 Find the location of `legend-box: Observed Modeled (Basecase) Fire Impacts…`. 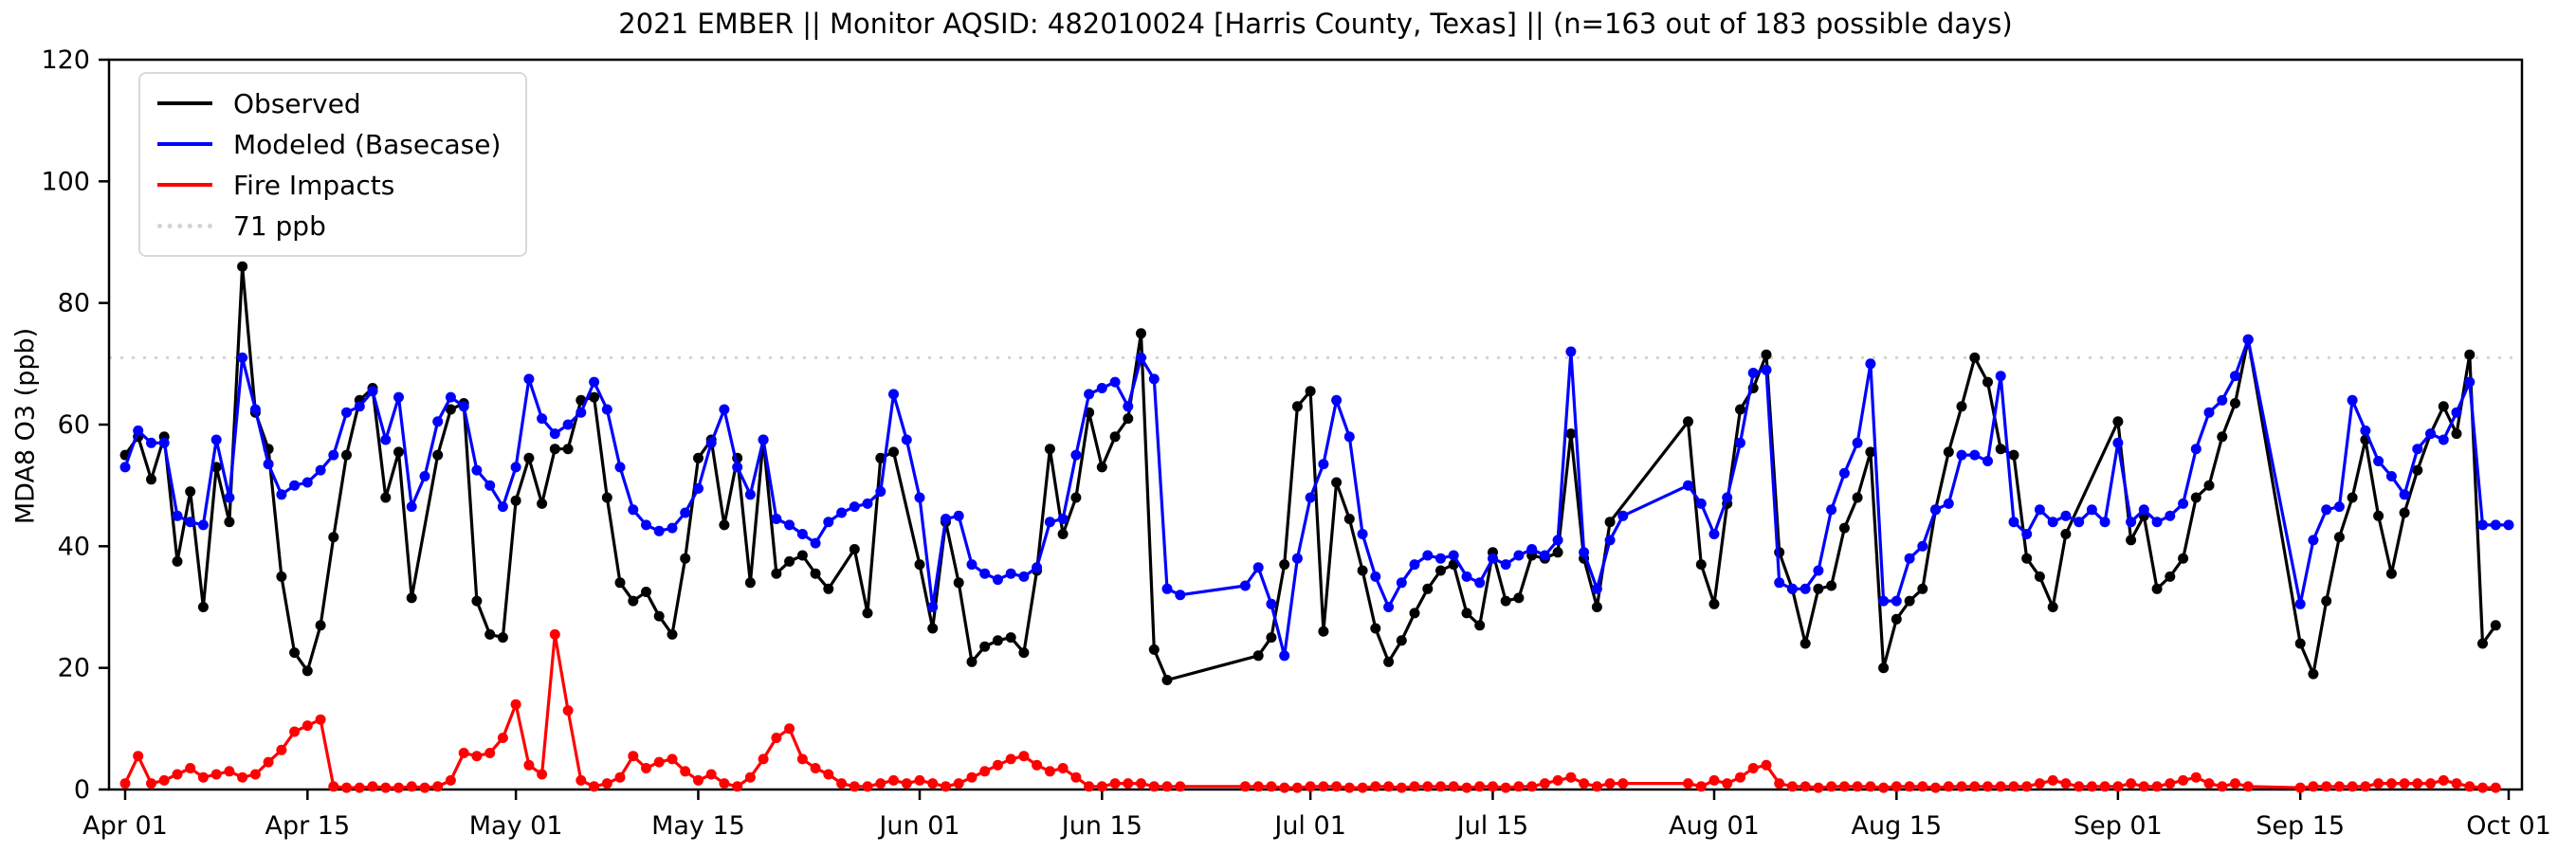

legend-box: Observed Modeled (Basecase) Fire Impacts… is located at coordinates (333, 164).